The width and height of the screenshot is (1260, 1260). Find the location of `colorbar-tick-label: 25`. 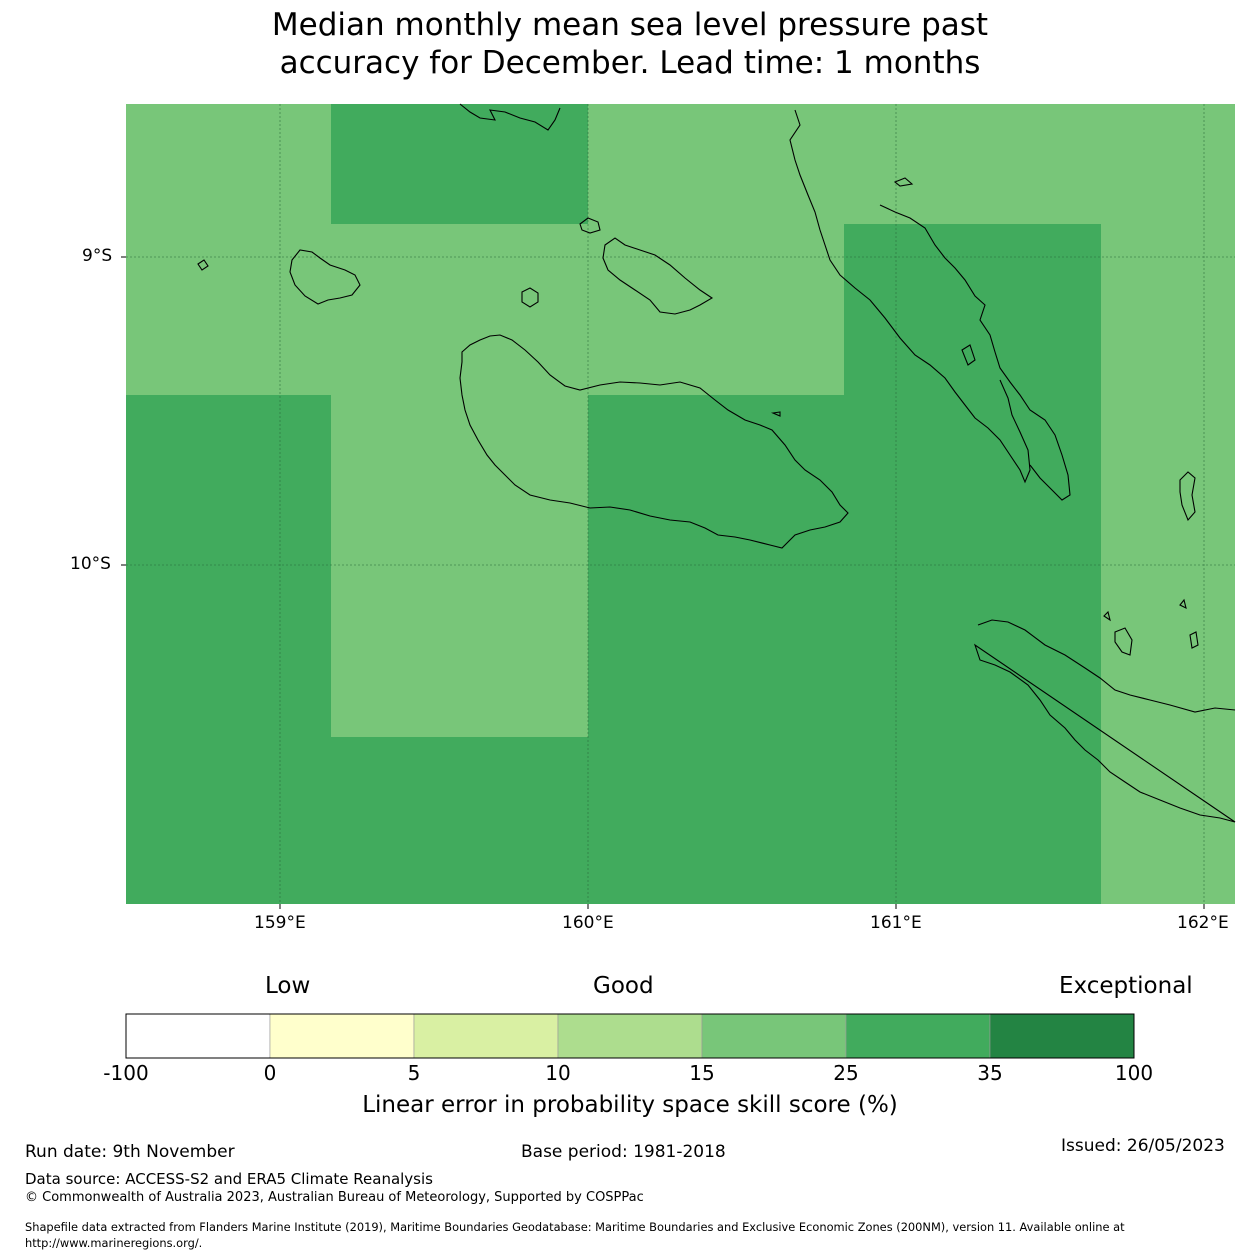

colorbar-tick-label: 25 is located at coordinates (846, 1073).